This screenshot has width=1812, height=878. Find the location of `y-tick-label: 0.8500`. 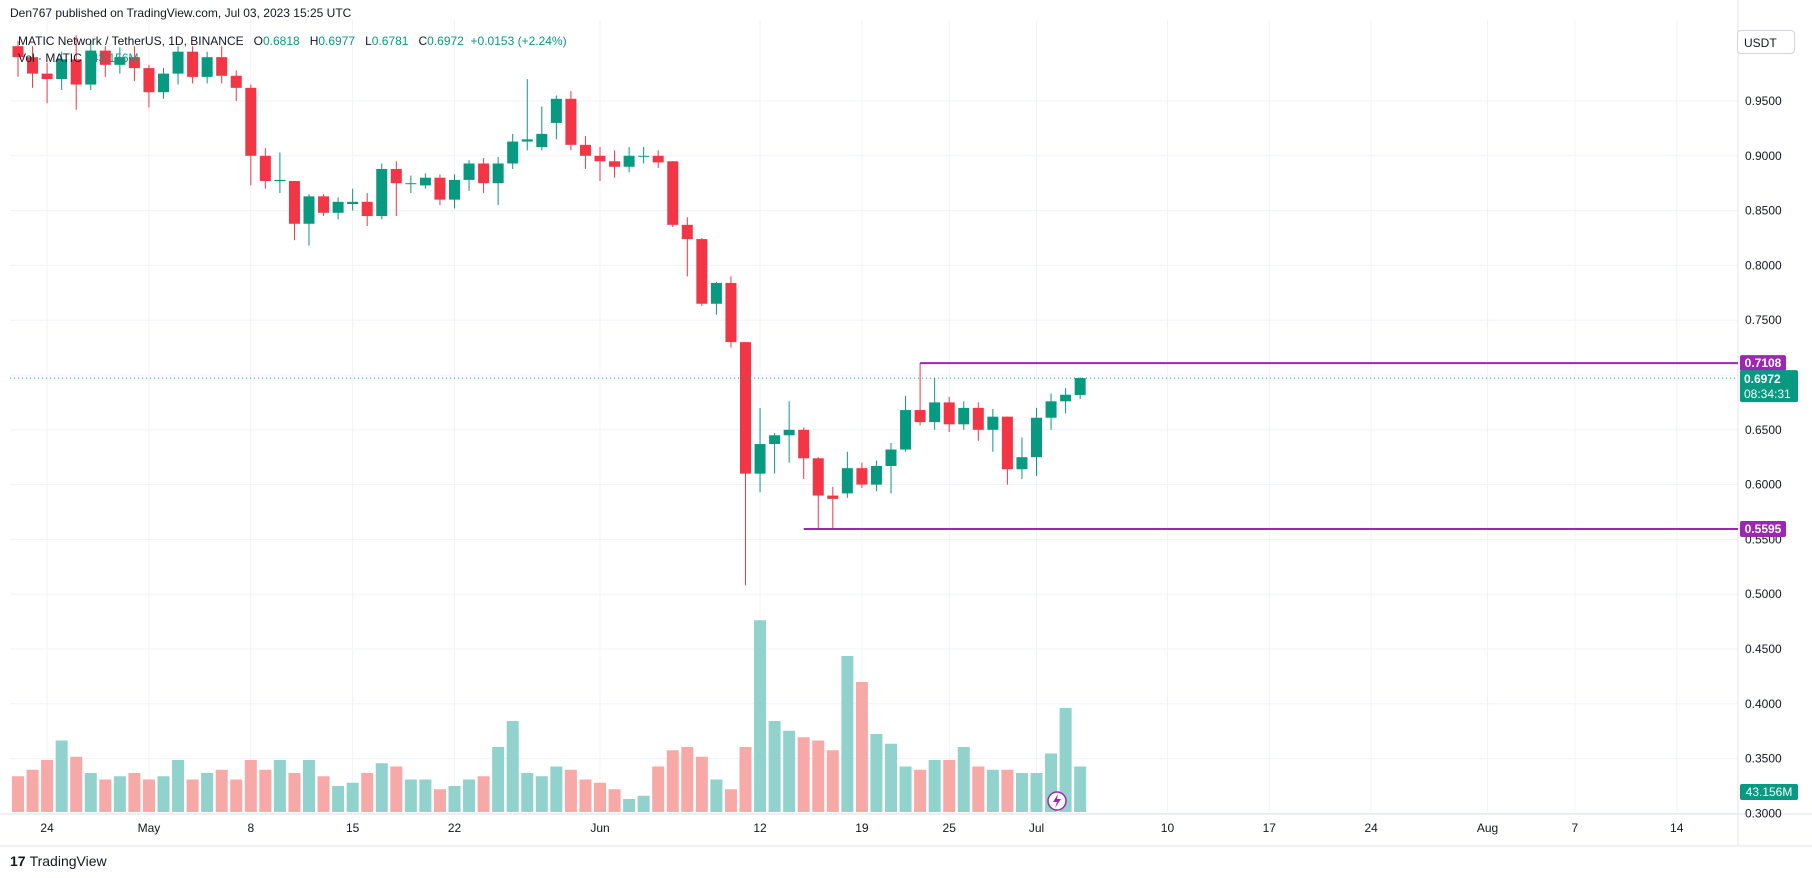

y-tick-label: 0.8500 is located at coordinates (1763, 211).